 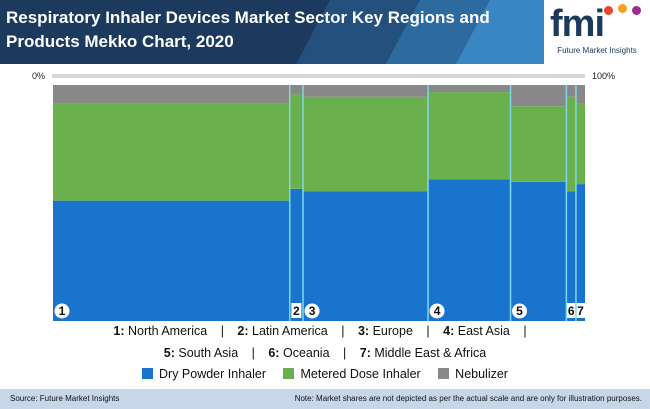 I want to click on legend-region-num: 5:, so click(x=169, y=353).